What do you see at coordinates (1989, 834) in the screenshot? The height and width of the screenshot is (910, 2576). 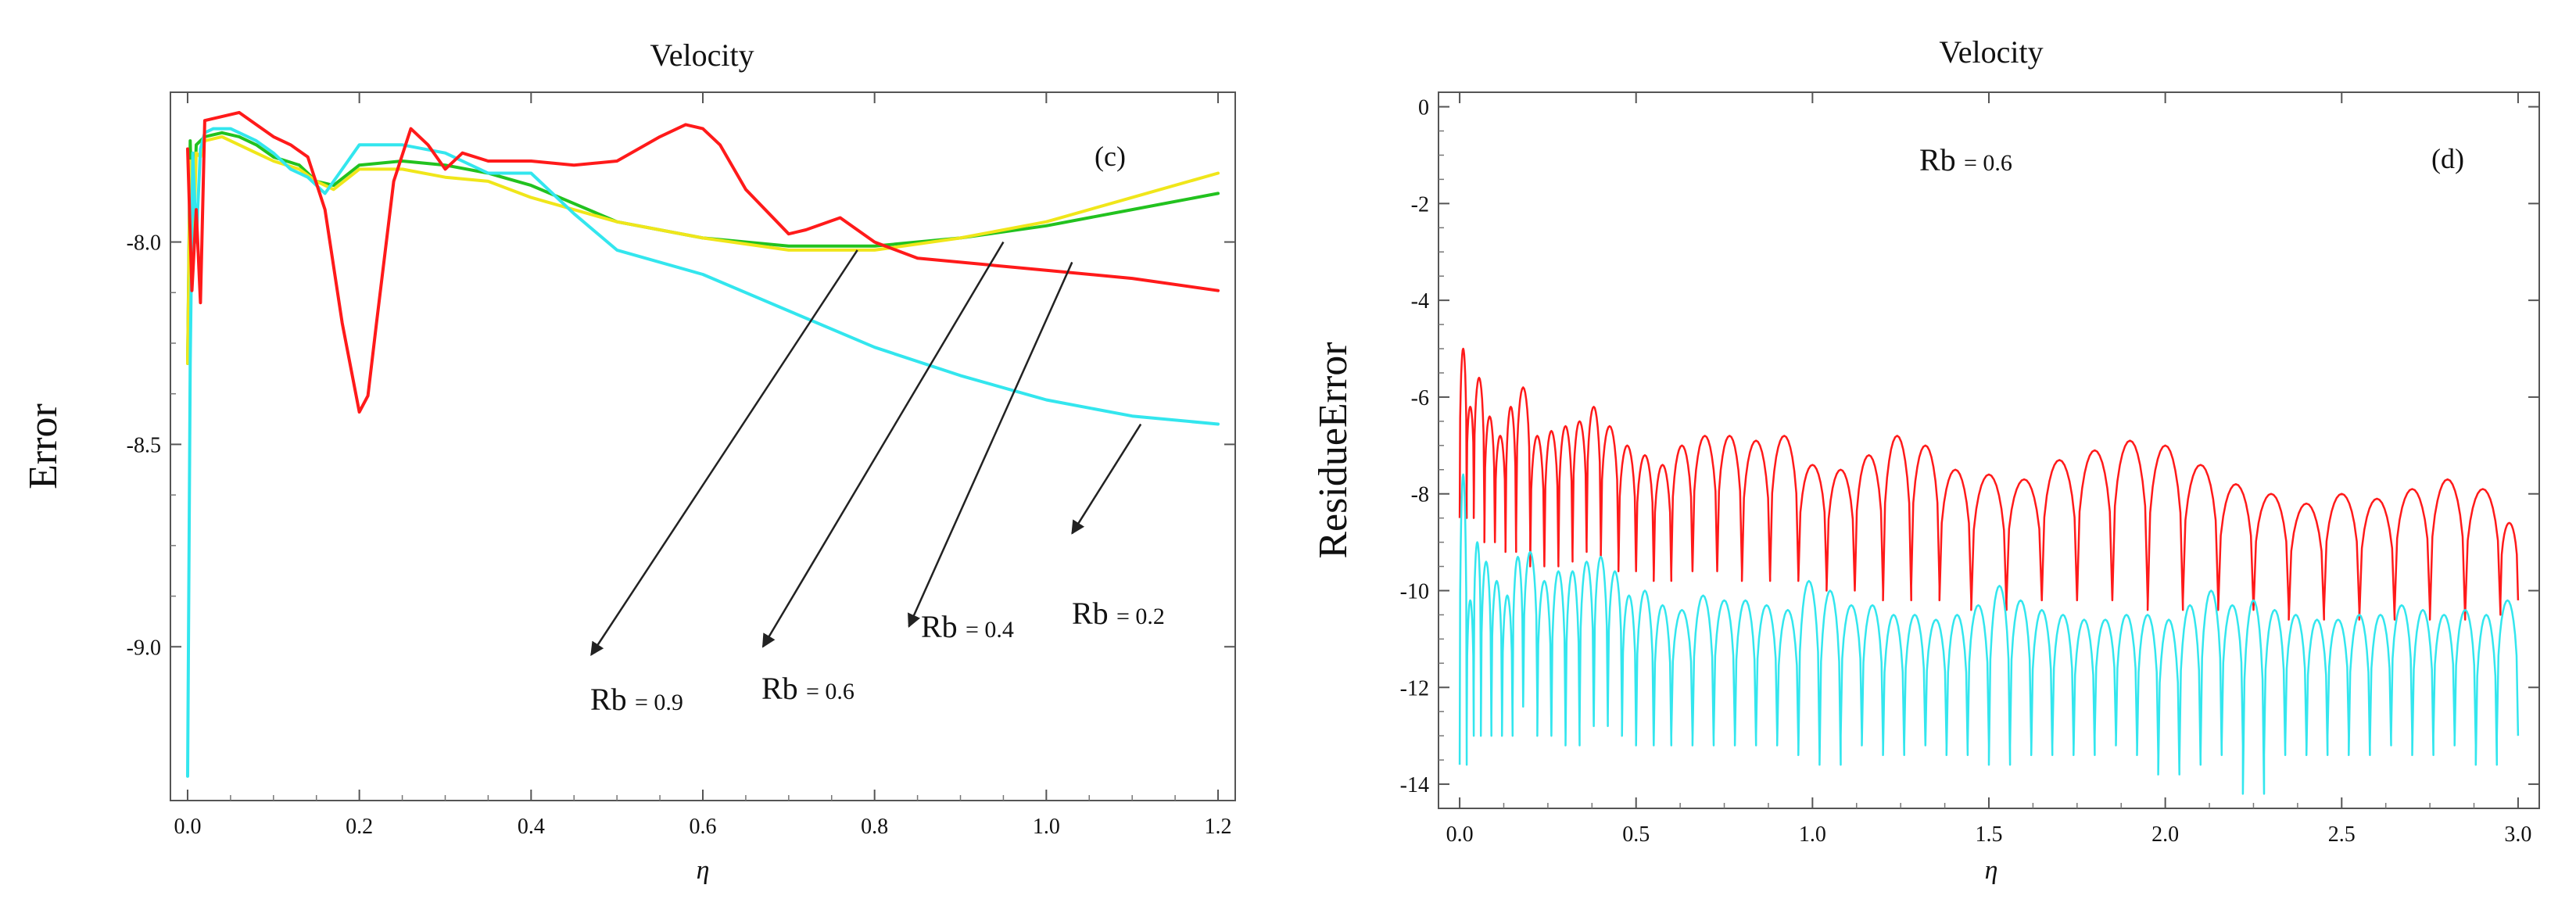 I see `chart-d-x-tick-label: 1.5` at bounding box center [1989, 834].